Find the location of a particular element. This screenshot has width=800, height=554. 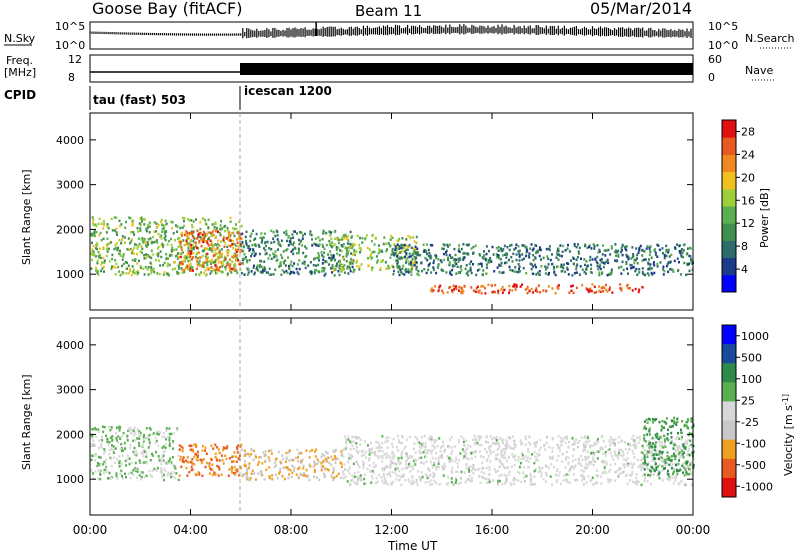

noise-strip: 10^5 10^0 10^5 10^0 N.Sky N.Search is located at coordinates (399, 36).